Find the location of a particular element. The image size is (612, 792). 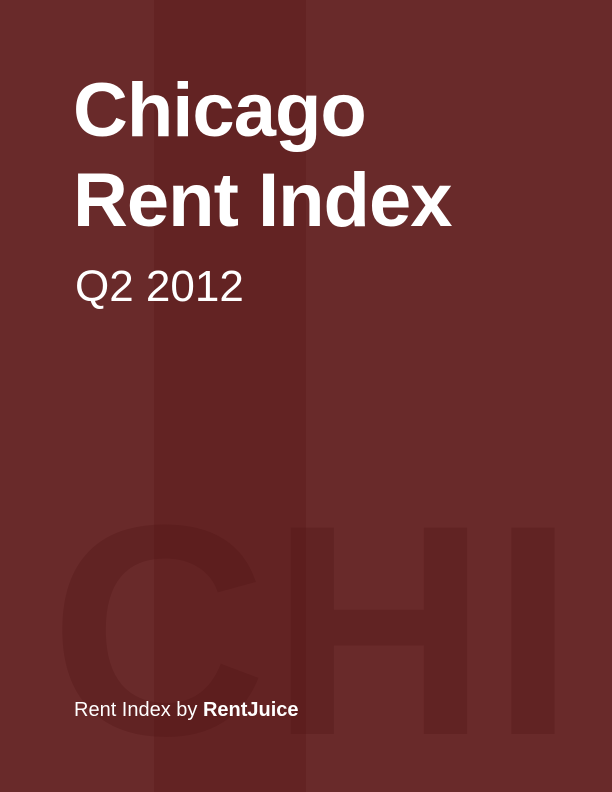

footer-brand: RentJuice is located at coordinates (250, 710).